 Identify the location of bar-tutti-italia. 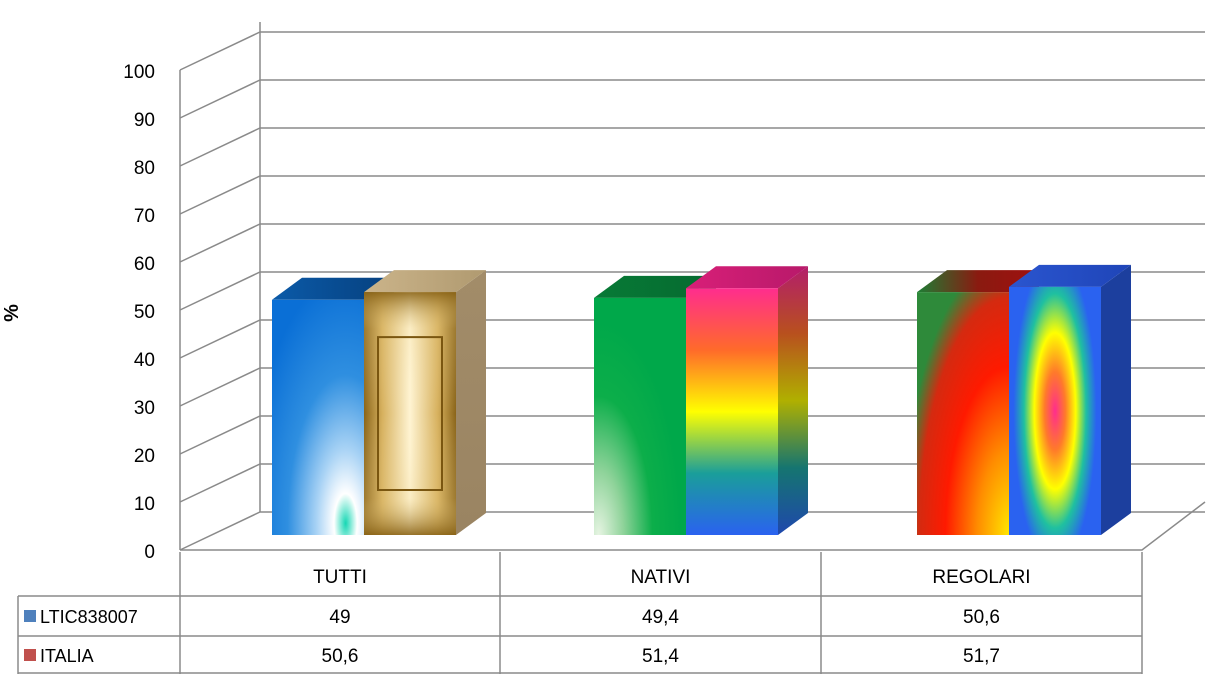
(425, 402).